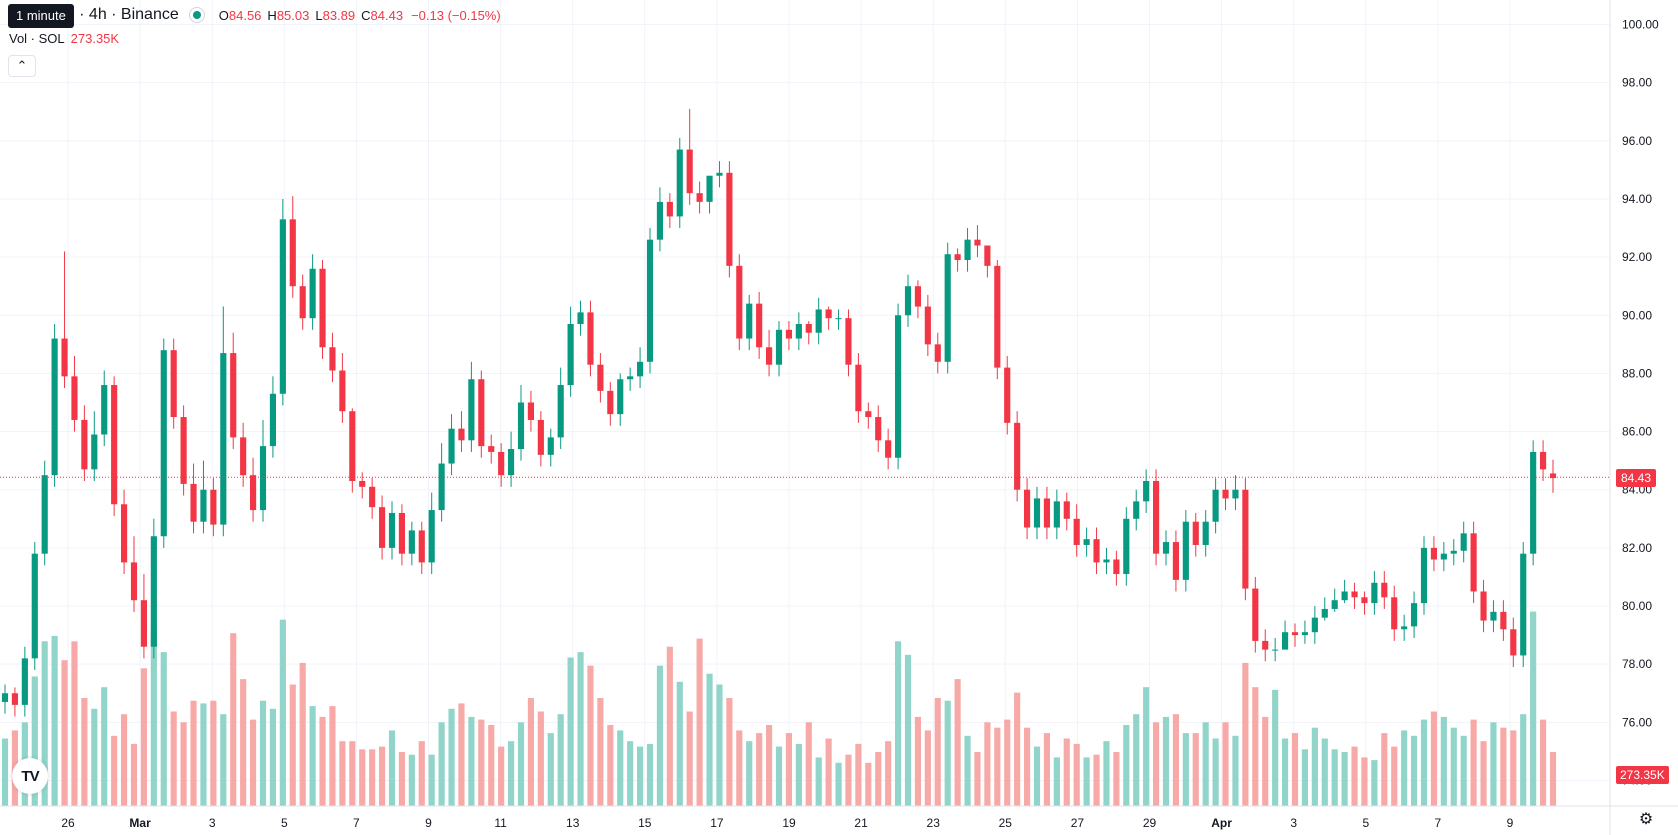  Describe the element at coordinates (1637, 373) in the screenshot. I see `price-tick-label: 88.00` at that location.